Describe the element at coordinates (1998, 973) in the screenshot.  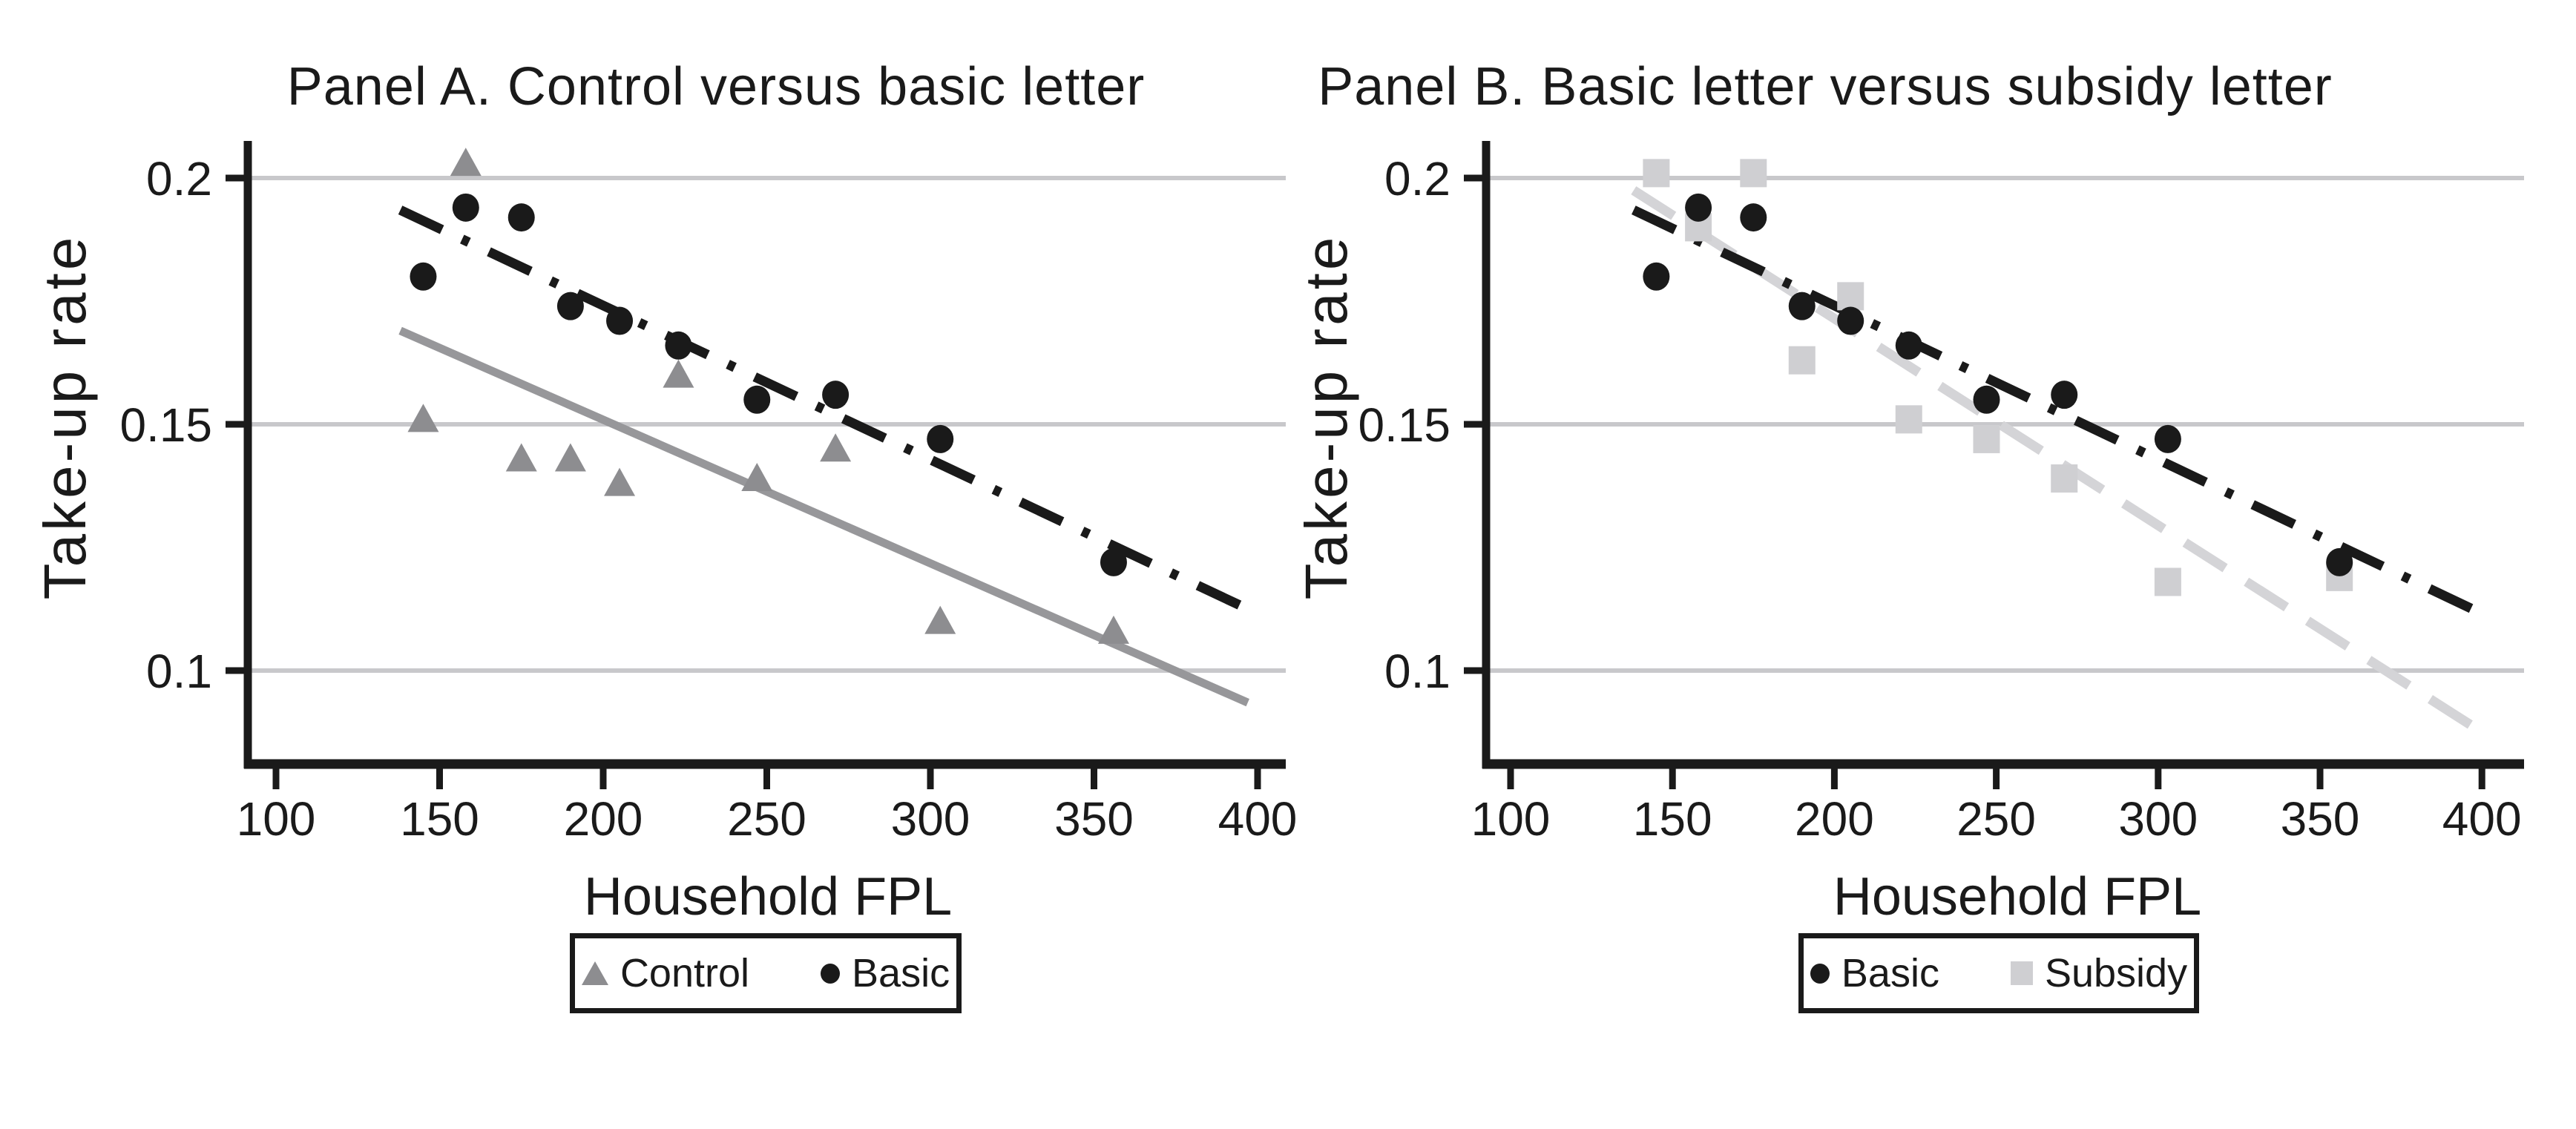
I see `panel-b-legend: Basic Subsidy` at that location.